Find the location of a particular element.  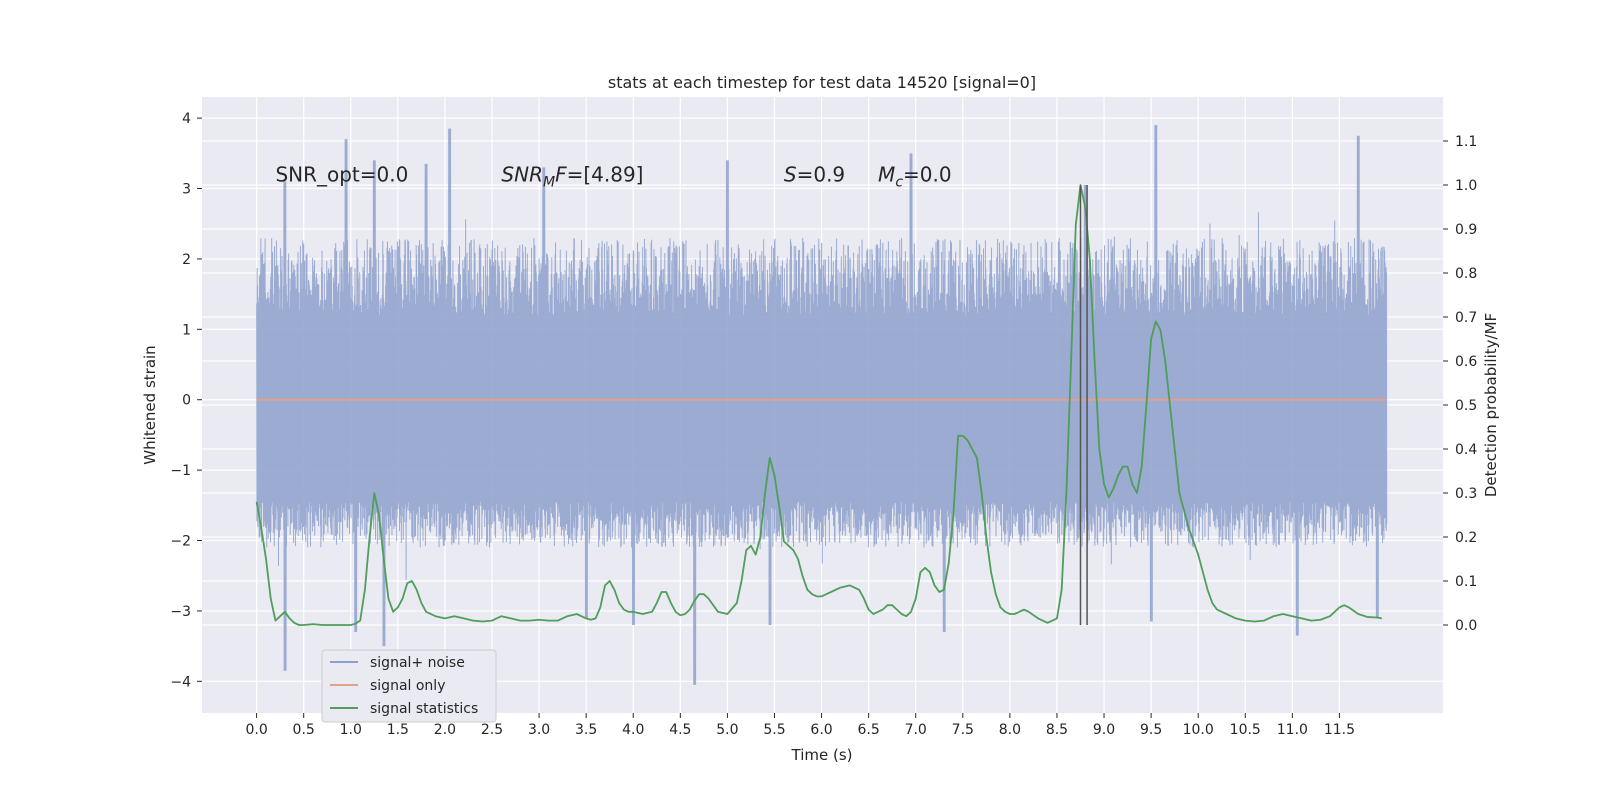

y2-tick-label: 0.6 is located at coordinates (1466, 362).